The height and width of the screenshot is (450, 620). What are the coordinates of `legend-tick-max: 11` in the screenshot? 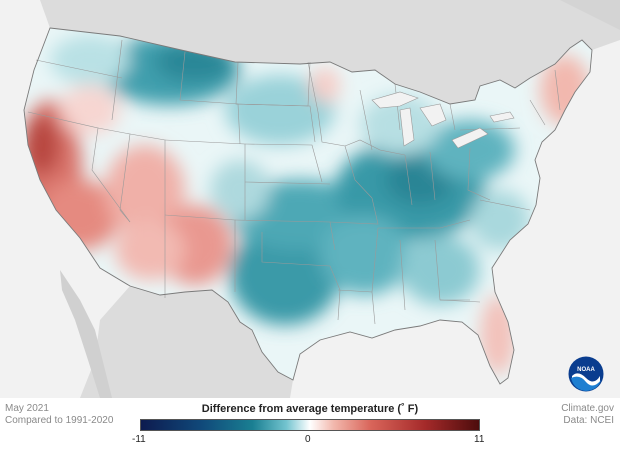 It's located at (479, 439).